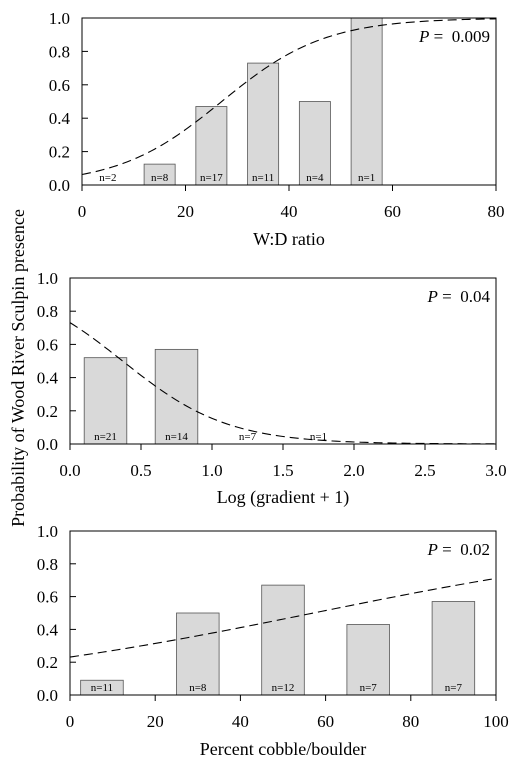  Describe the element at coordinates (289, 239) in the screenshot. I see `x-axis-title: W:D ratio` at that location.